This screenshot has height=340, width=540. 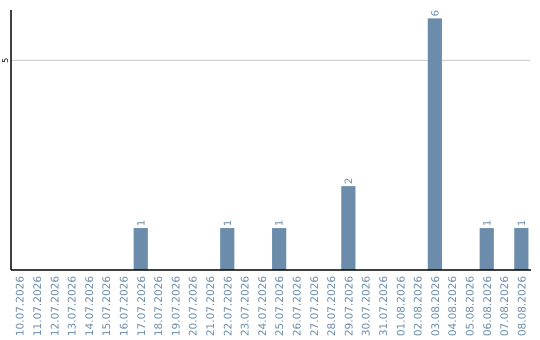 What do you see at coordinates (366, 306) in the screenshot?
I see `x-tick-label: 30.07.2026` at bounding box center [366, 306].